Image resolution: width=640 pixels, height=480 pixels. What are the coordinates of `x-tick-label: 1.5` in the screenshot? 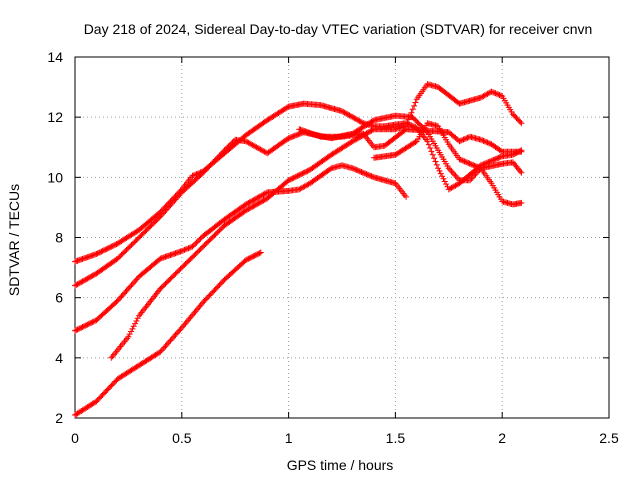 It's located at (396, 438).